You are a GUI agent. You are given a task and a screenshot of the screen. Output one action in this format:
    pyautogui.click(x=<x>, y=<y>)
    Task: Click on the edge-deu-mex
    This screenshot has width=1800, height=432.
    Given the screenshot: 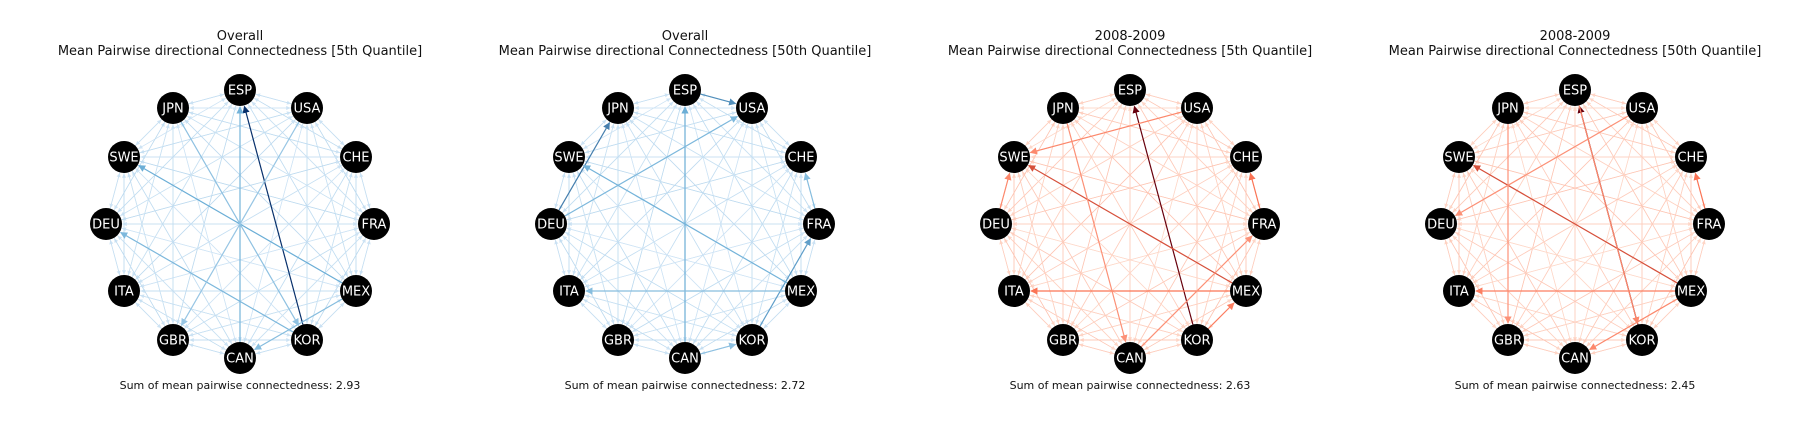 What is the action you would take?
    pyautogui.click(x=676, y=257)
    